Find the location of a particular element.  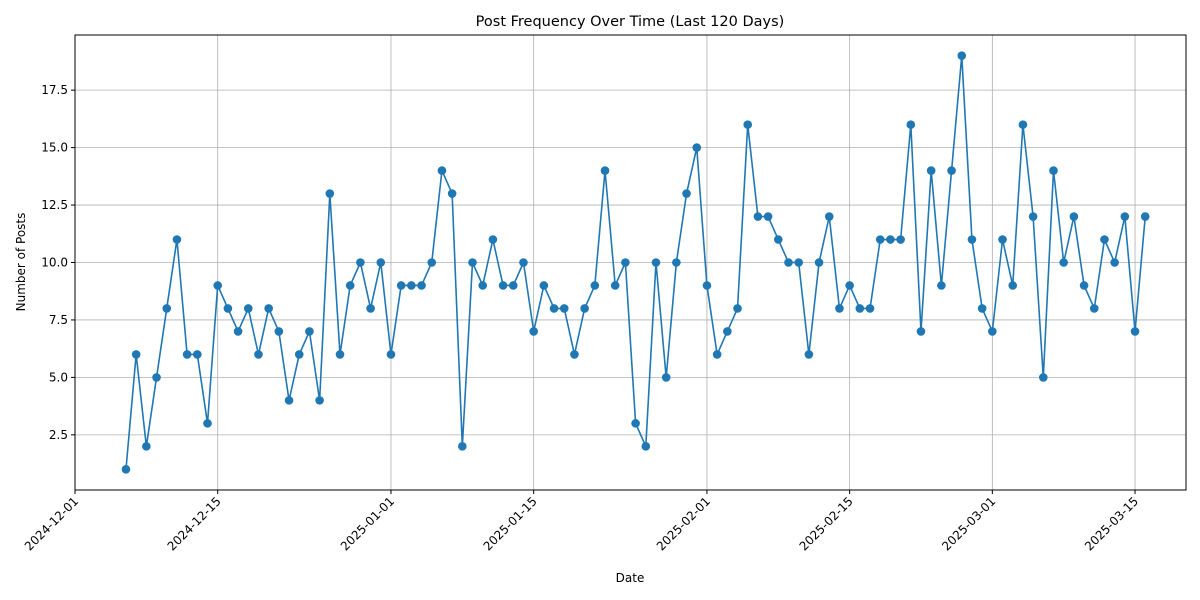

y-tick-label: 17.5 is located at coordinates (54, 90).